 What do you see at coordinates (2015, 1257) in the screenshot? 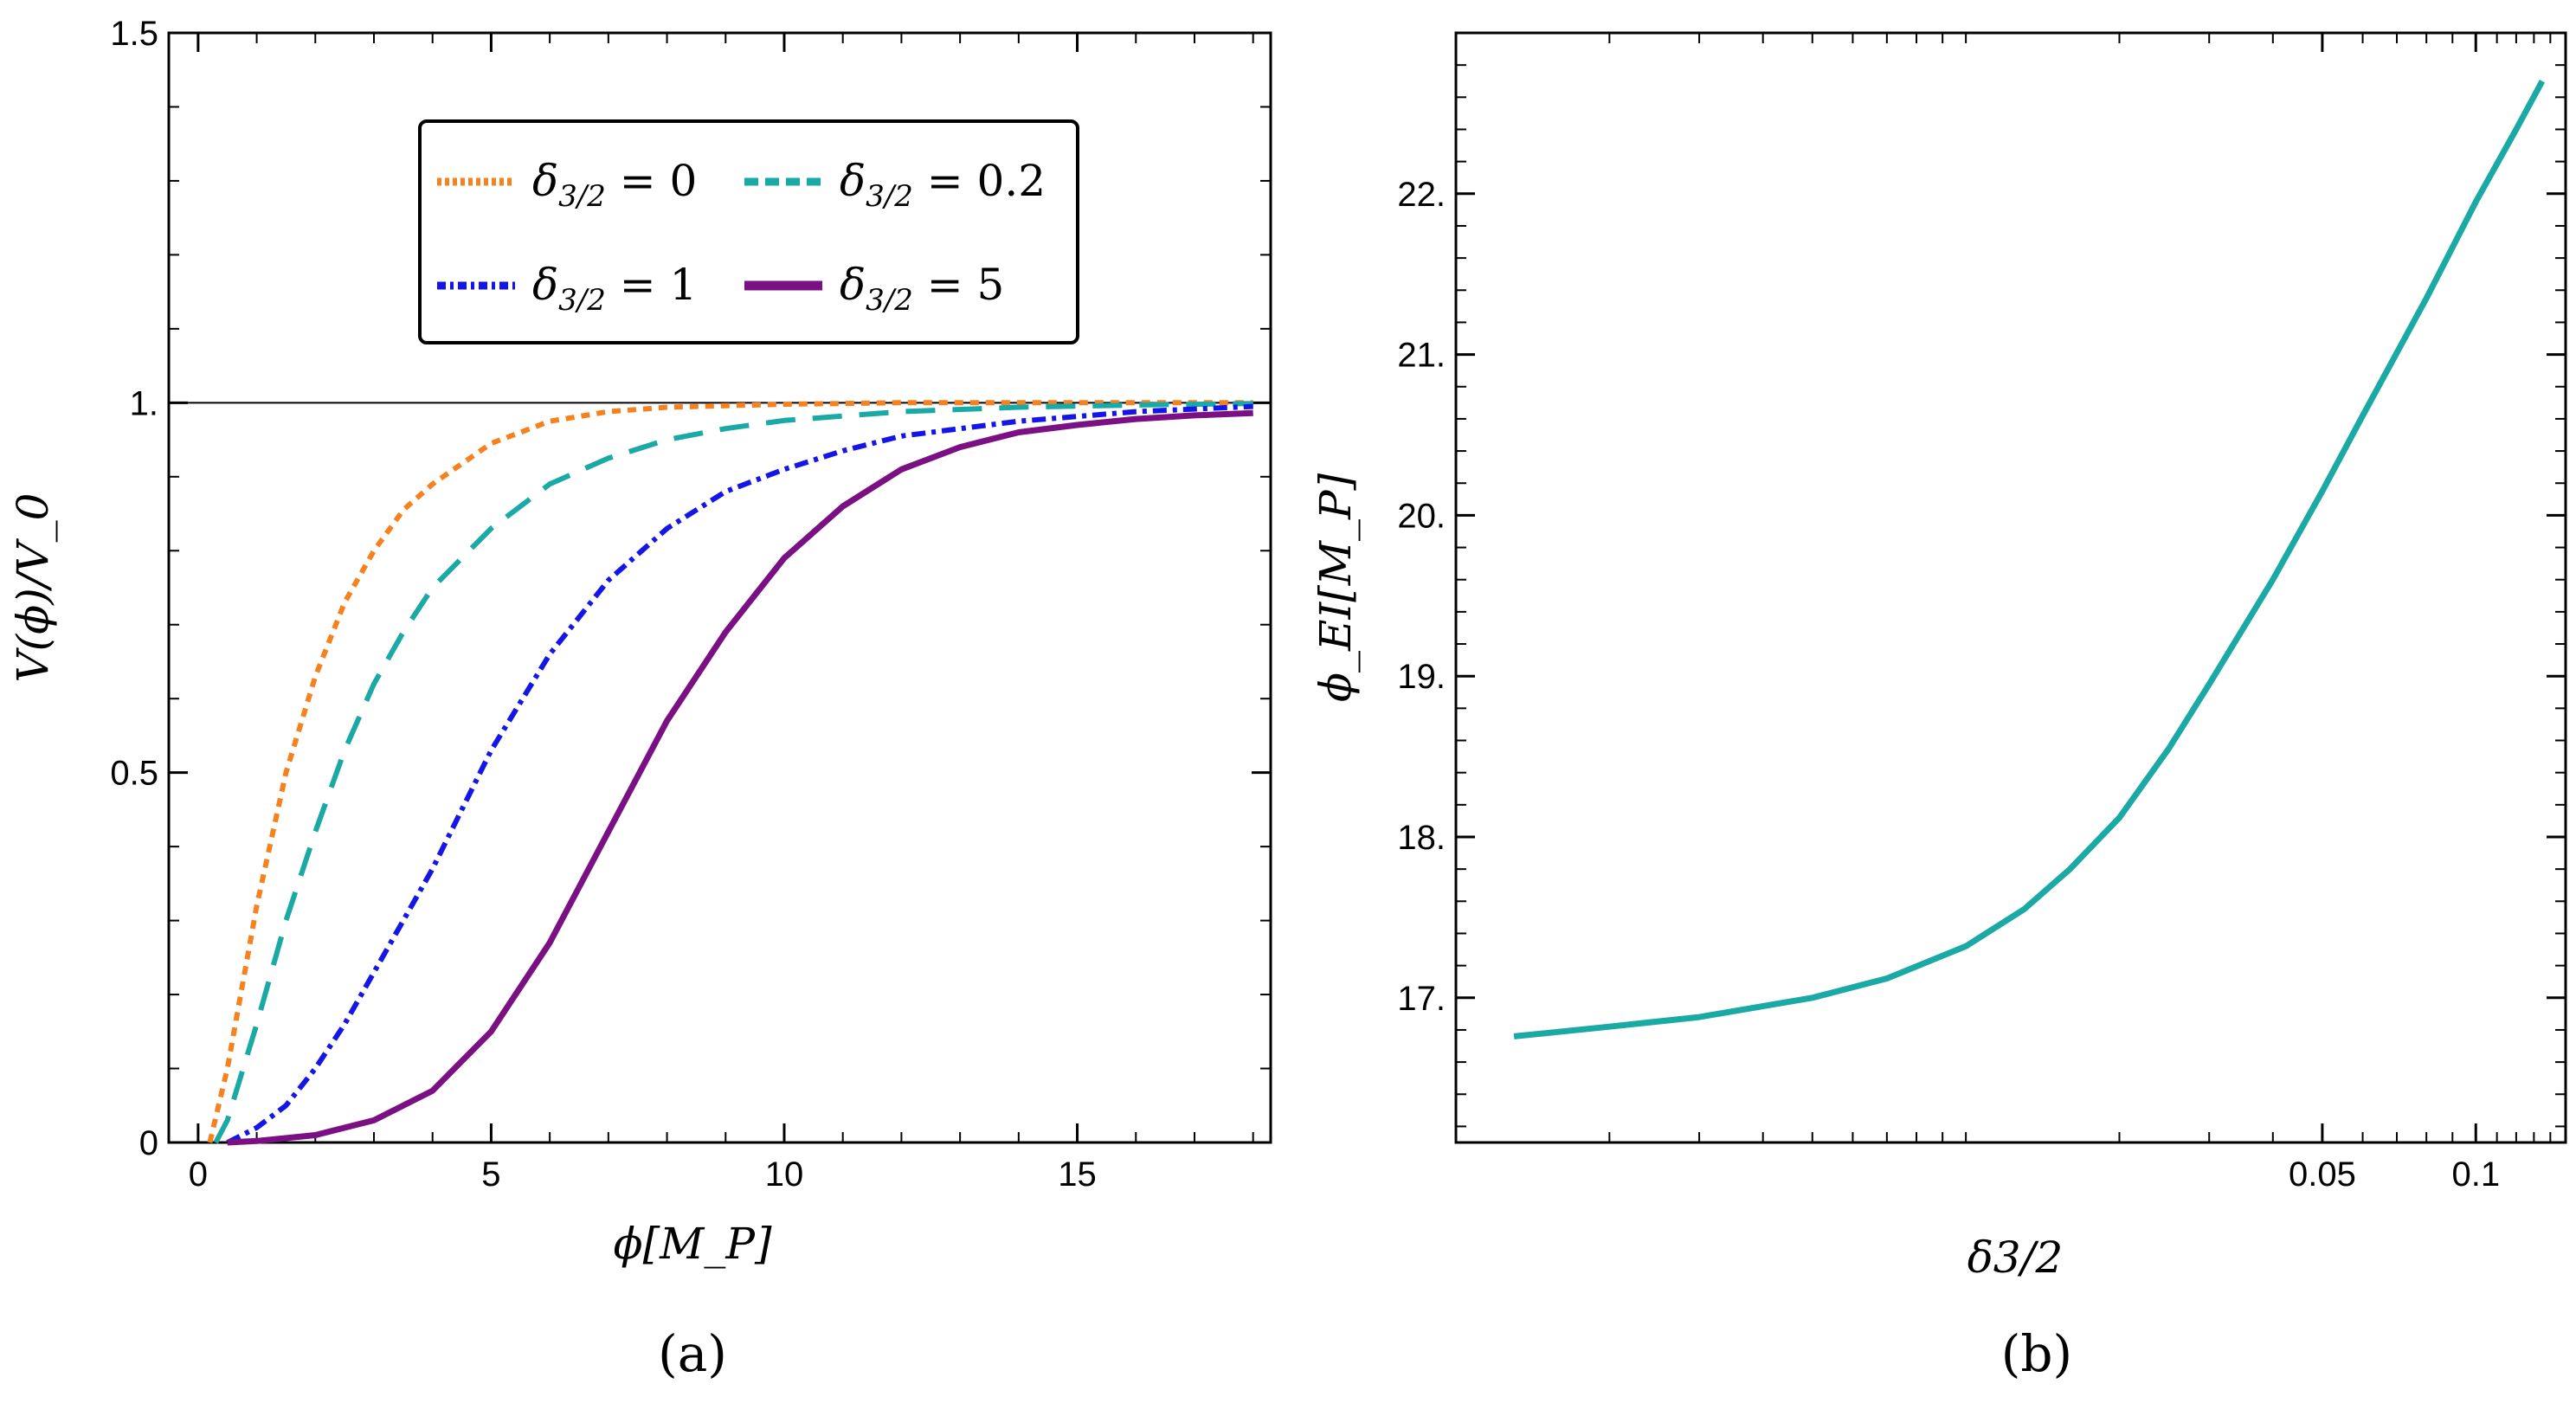
I see `x-axis-label-b: δ3/2` at bounding box center [2015, 1257].